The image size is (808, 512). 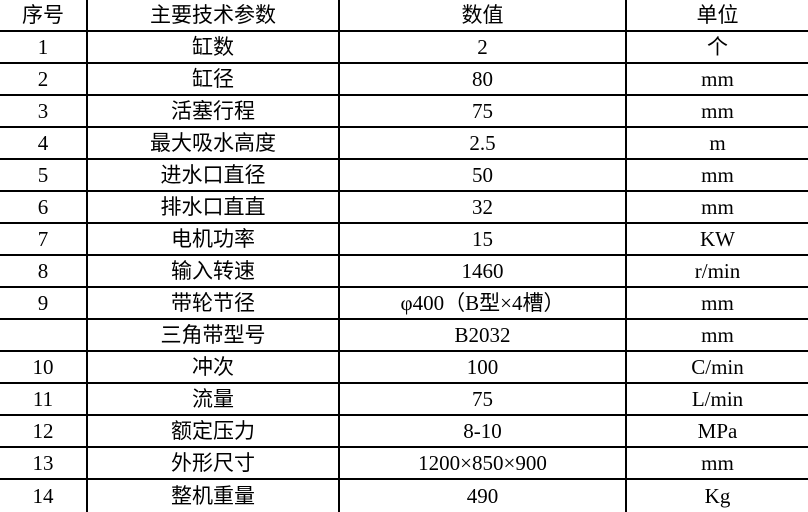 I want to click on table-row: 4 最大吸水高度 2.5 m, so click(x=404, y=144).